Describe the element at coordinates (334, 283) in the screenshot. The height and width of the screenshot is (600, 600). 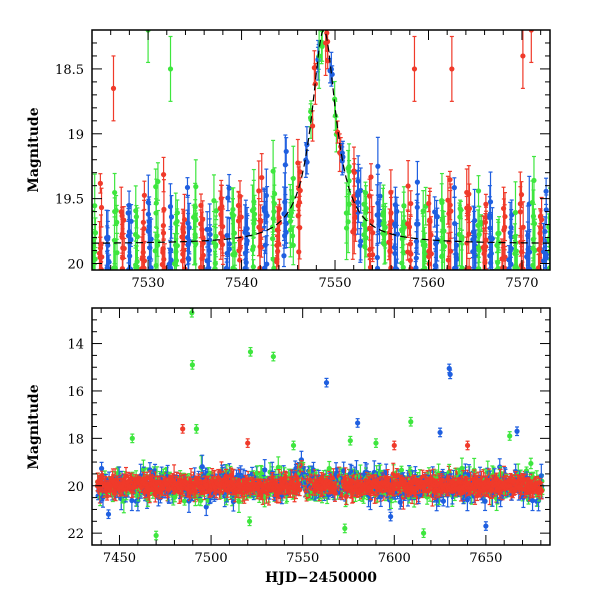
I see `x-tick-label: 7550` at that location.